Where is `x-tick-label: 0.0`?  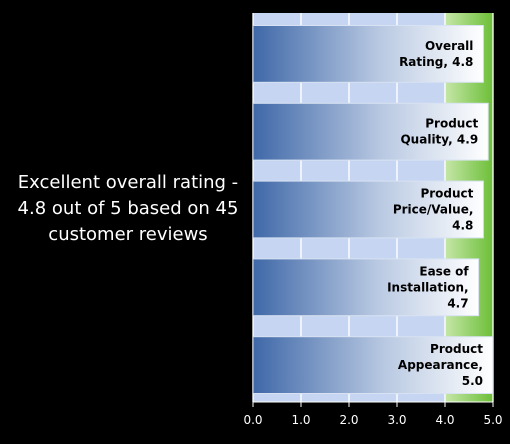
x-tick-label: 0.0 is located at coordinates (252, 420).